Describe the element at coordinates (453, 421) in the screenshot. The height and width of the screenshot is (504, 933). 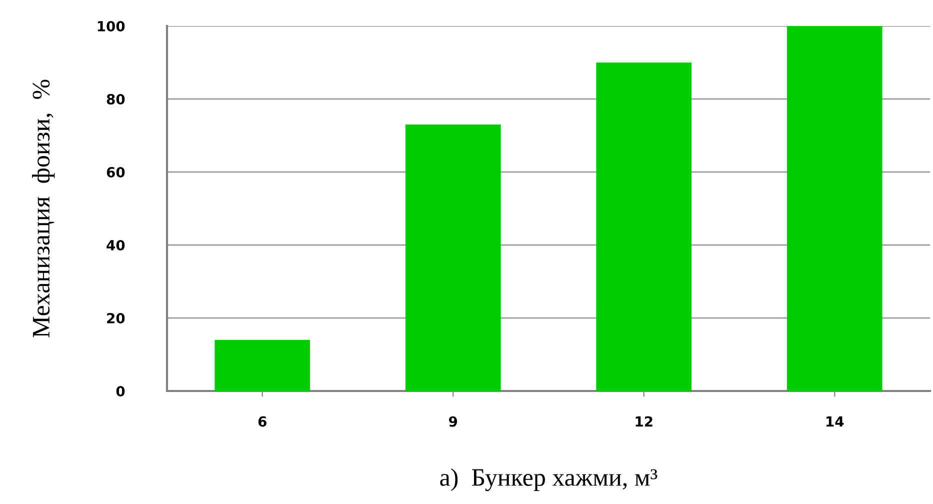
I see `x-tick-label: 9` at that location.